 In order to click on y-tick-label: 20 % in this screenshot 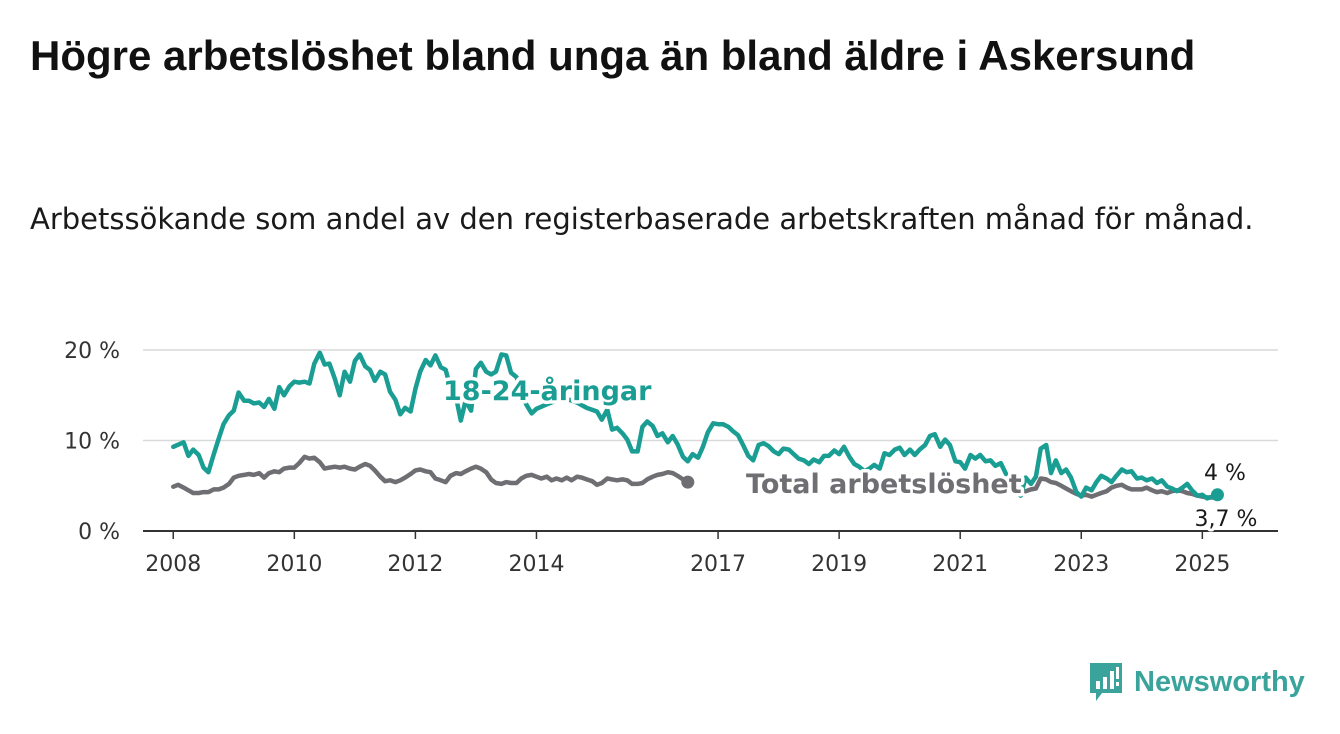, I will do `click(92, 351)`.